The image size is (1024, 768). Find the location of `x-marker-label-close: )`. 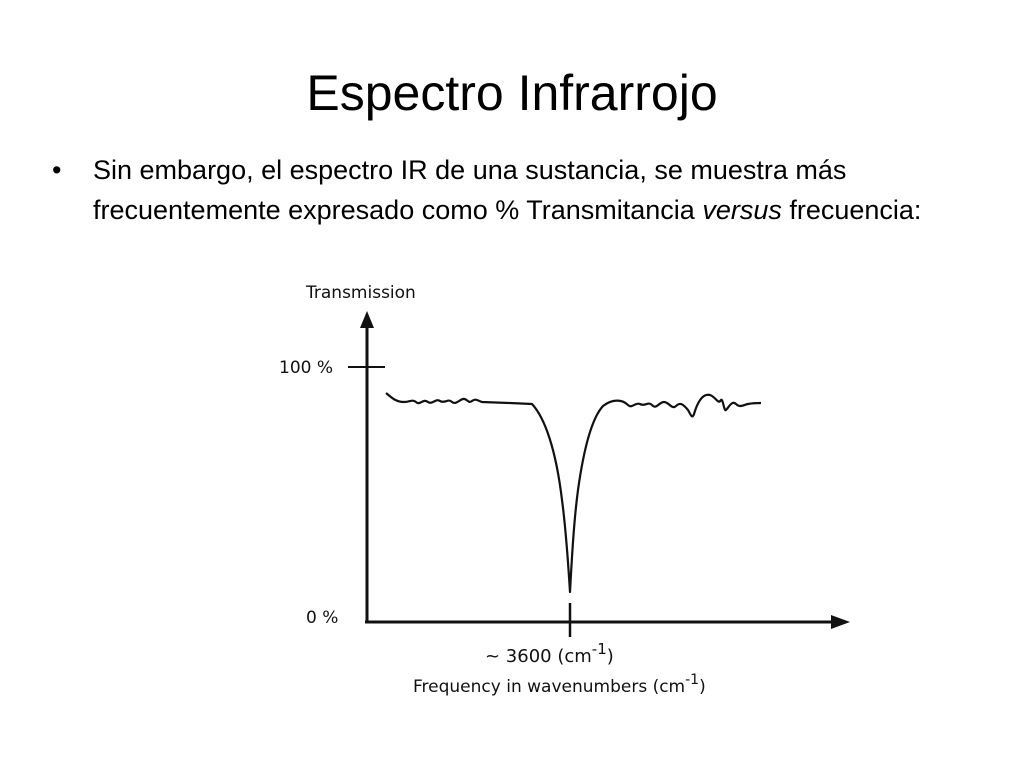

x-marker-label-close: ) is located at coordinates (610, 656).